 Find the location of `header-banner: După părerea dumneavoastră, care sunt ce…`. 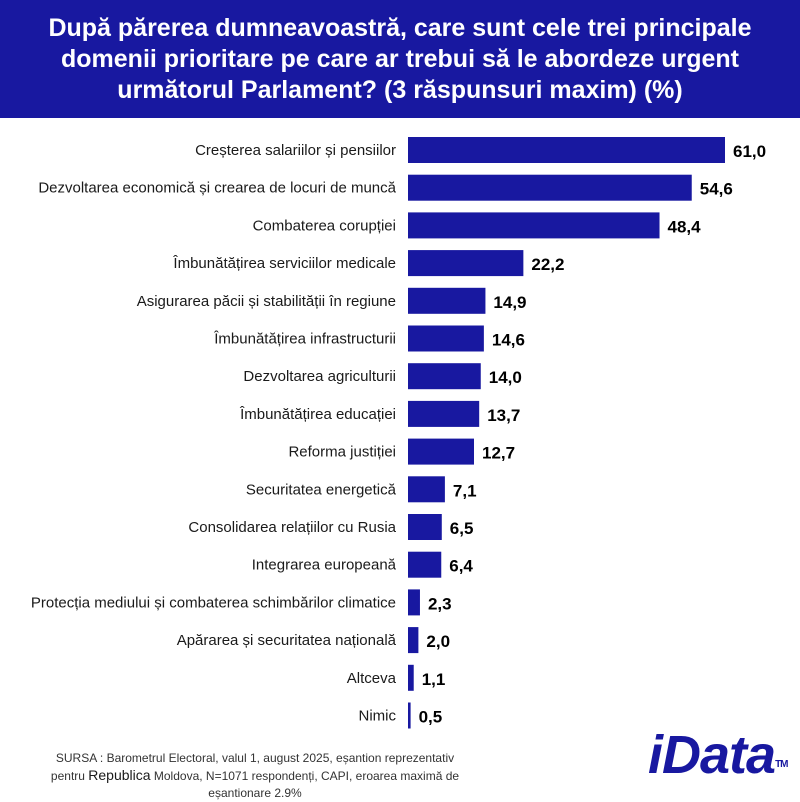

header-banner: După părerea dumneavoastră, care sunt ce… is located at coordinates (400, 59).